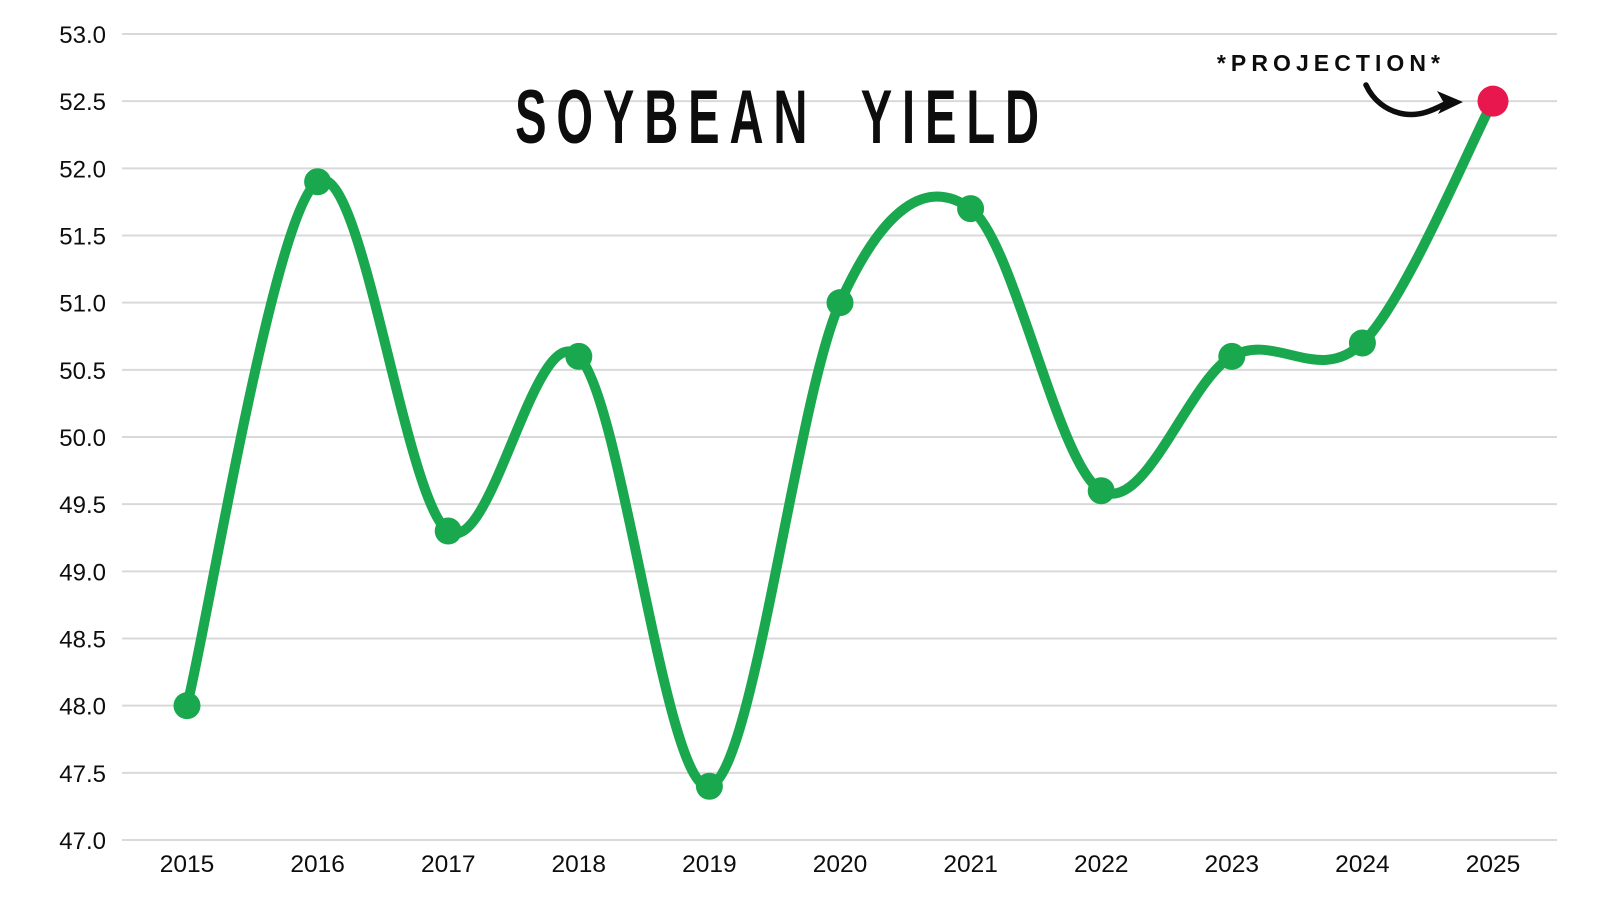 Image resolution: width=1600 pixels, height=900 pixels. I want to click on y-axis-tick-label: 47.5, so click(82, 774).